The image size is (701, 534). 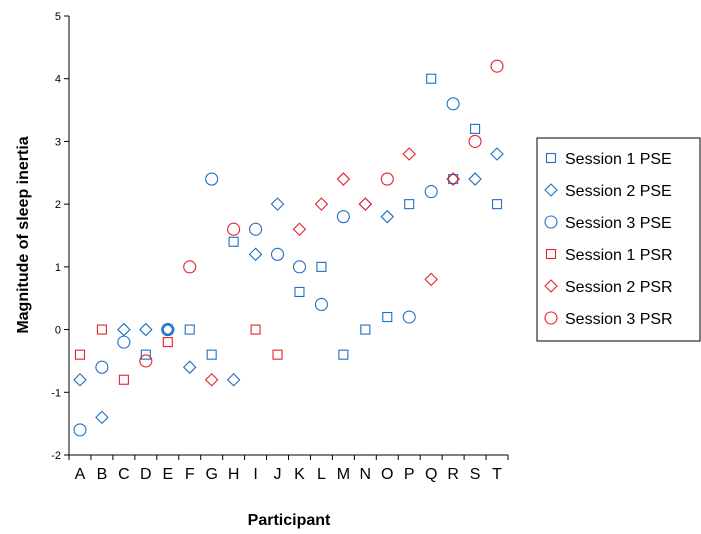 I want to click on x-tick-label: B, so click(x=102, y=474).